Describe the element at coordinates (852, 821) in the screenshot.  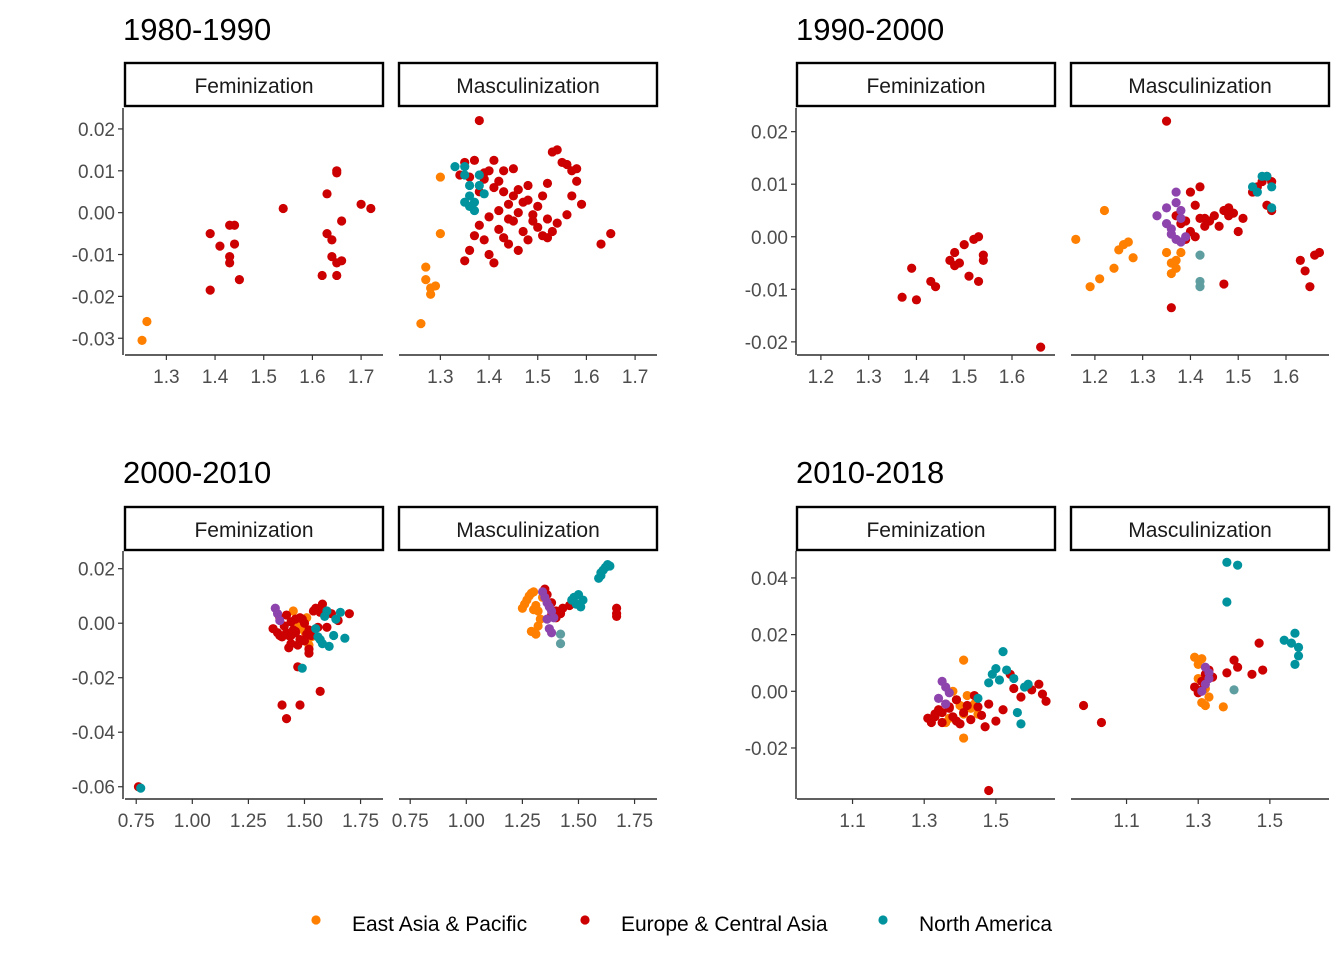
I see `x-tick-label: 1.1` at that location.